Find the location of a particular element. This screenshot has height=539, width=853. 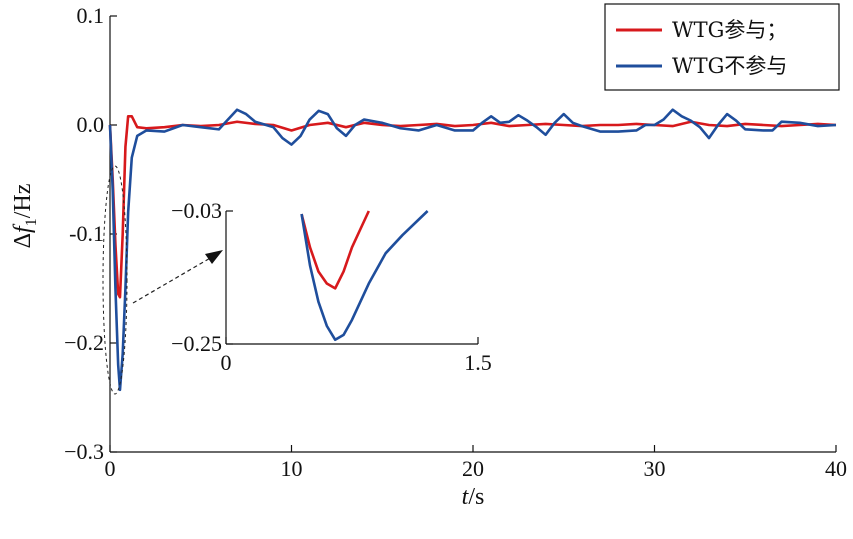

legend: WTG参与； WTG不参与 is located at coordinates (722, 47).